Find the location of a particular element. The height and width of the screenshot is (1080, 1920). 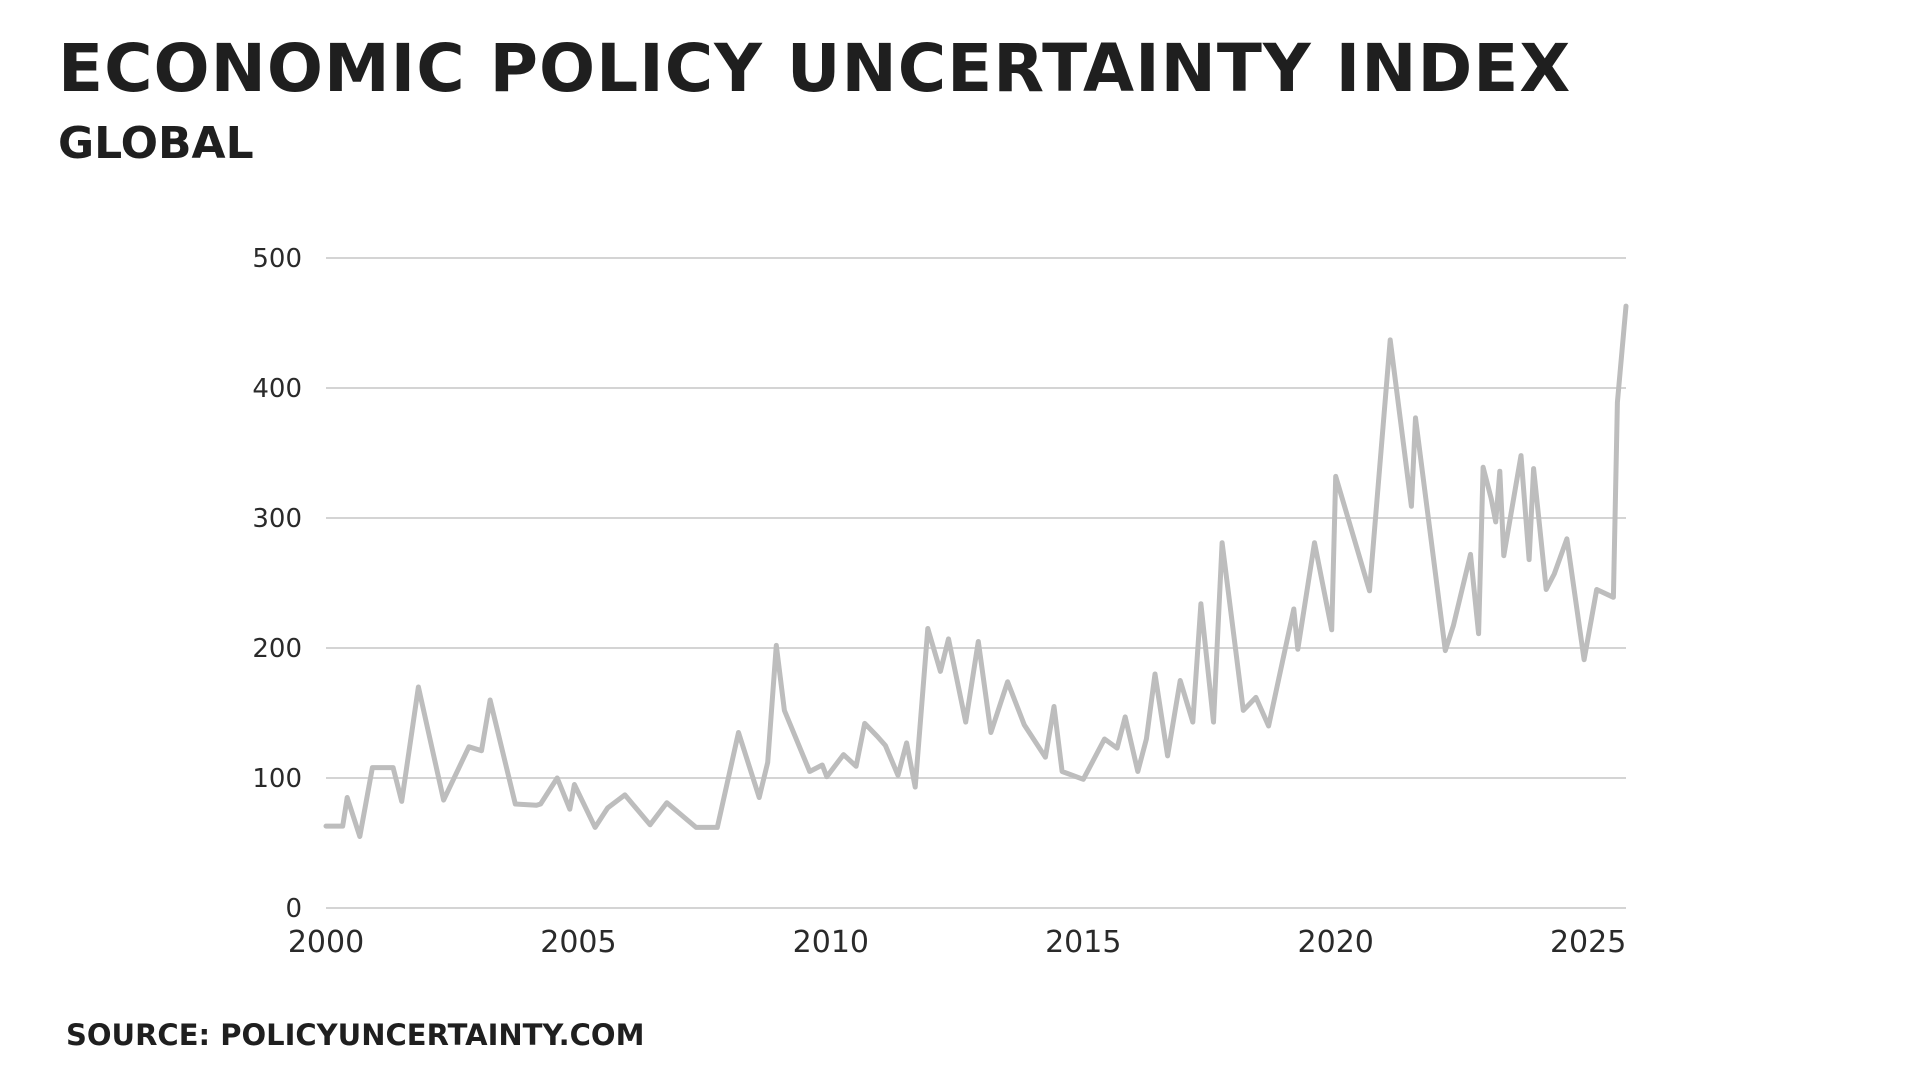

y-tick-label: 200 is located at coordinates (277, 649).